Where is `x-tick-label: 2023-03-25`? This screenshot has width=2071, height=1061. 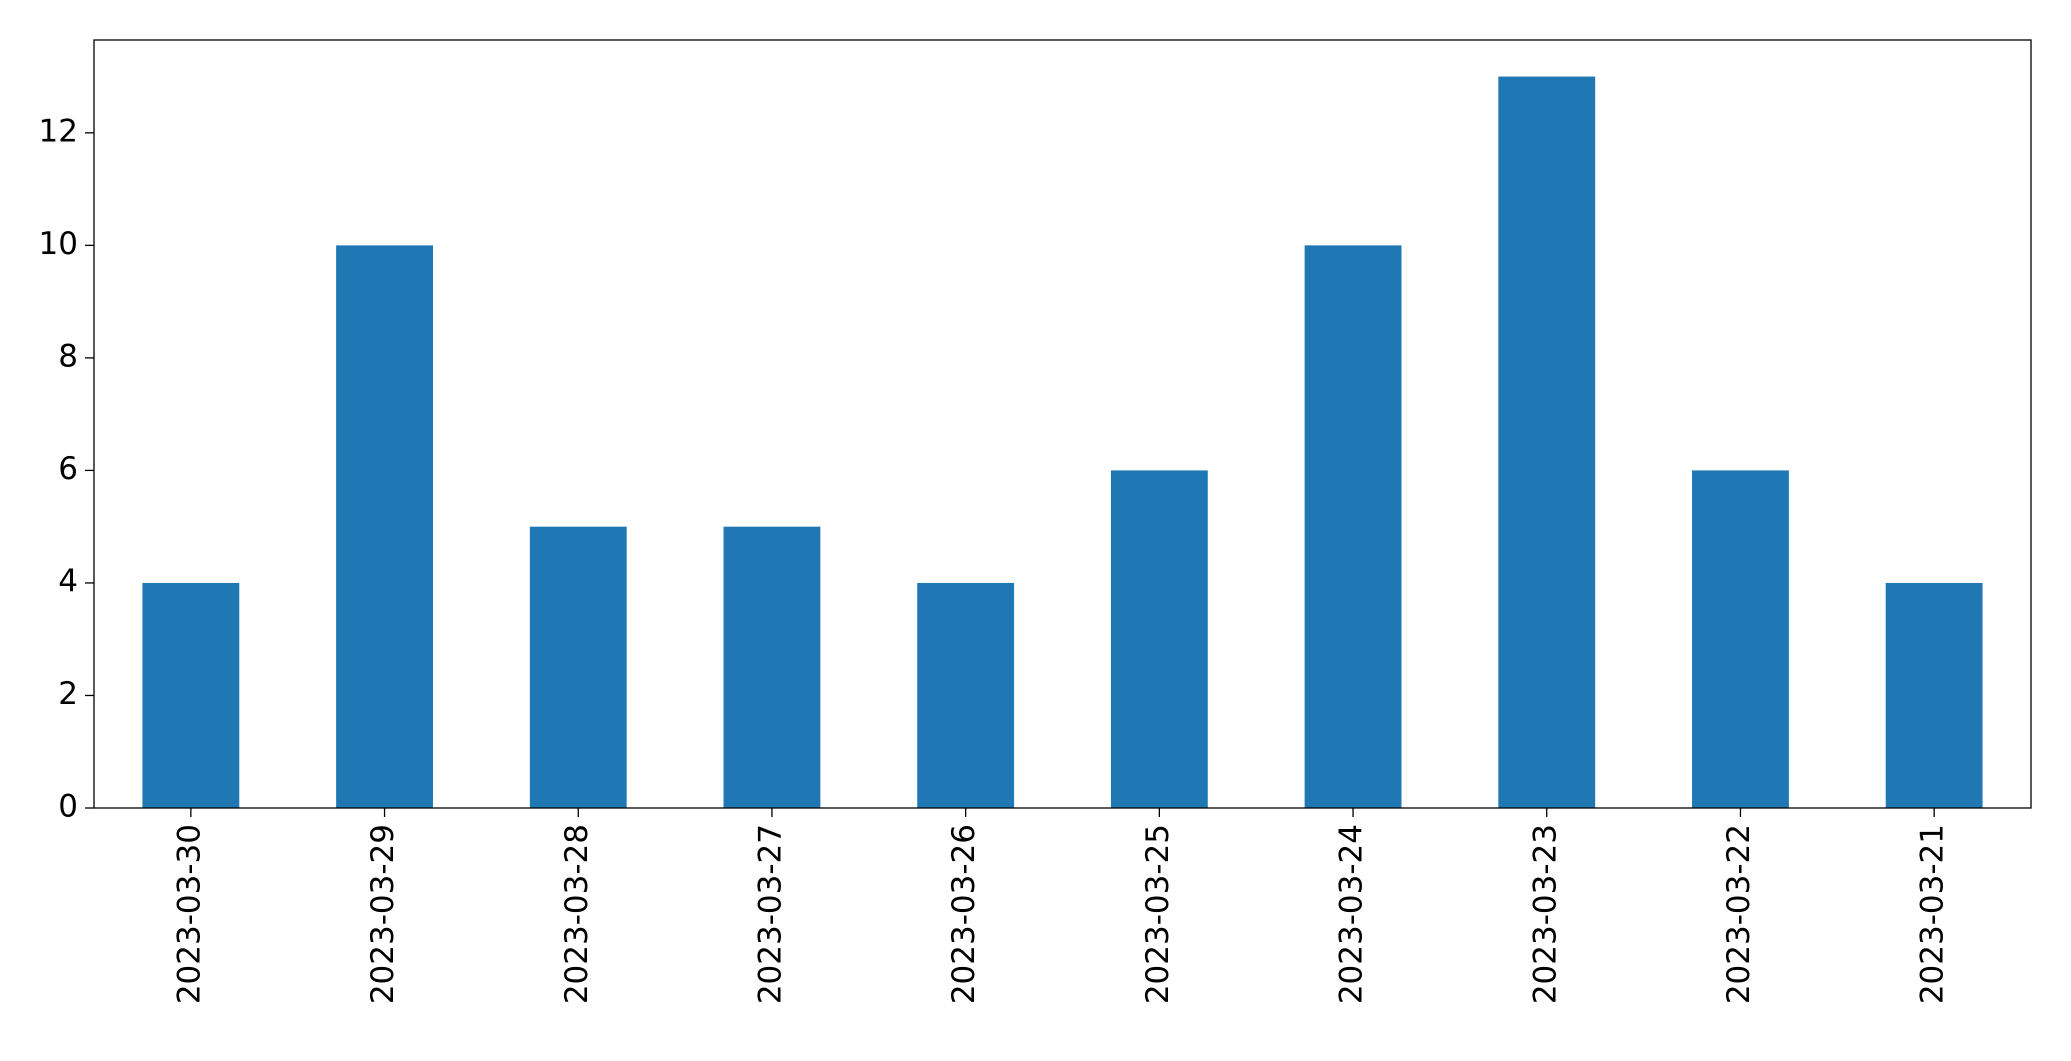
x-tick-label: 2023-03-25 is located at coordinates (1158, 914).